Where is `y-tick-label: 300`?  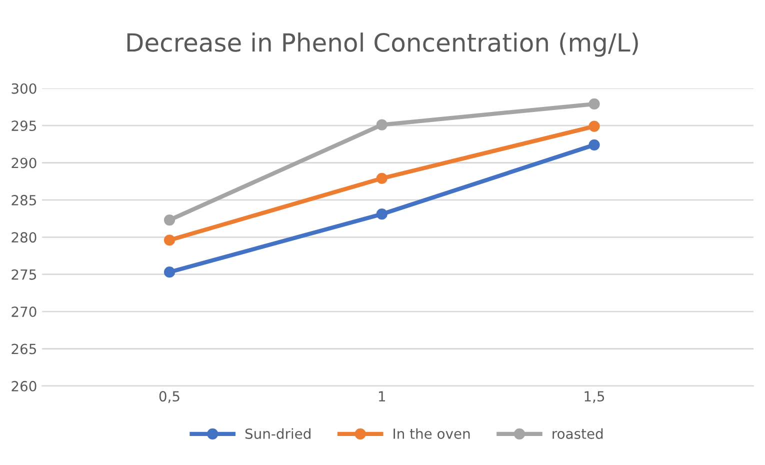
y-tick-label: 300 is located at coordinates (24, 88).